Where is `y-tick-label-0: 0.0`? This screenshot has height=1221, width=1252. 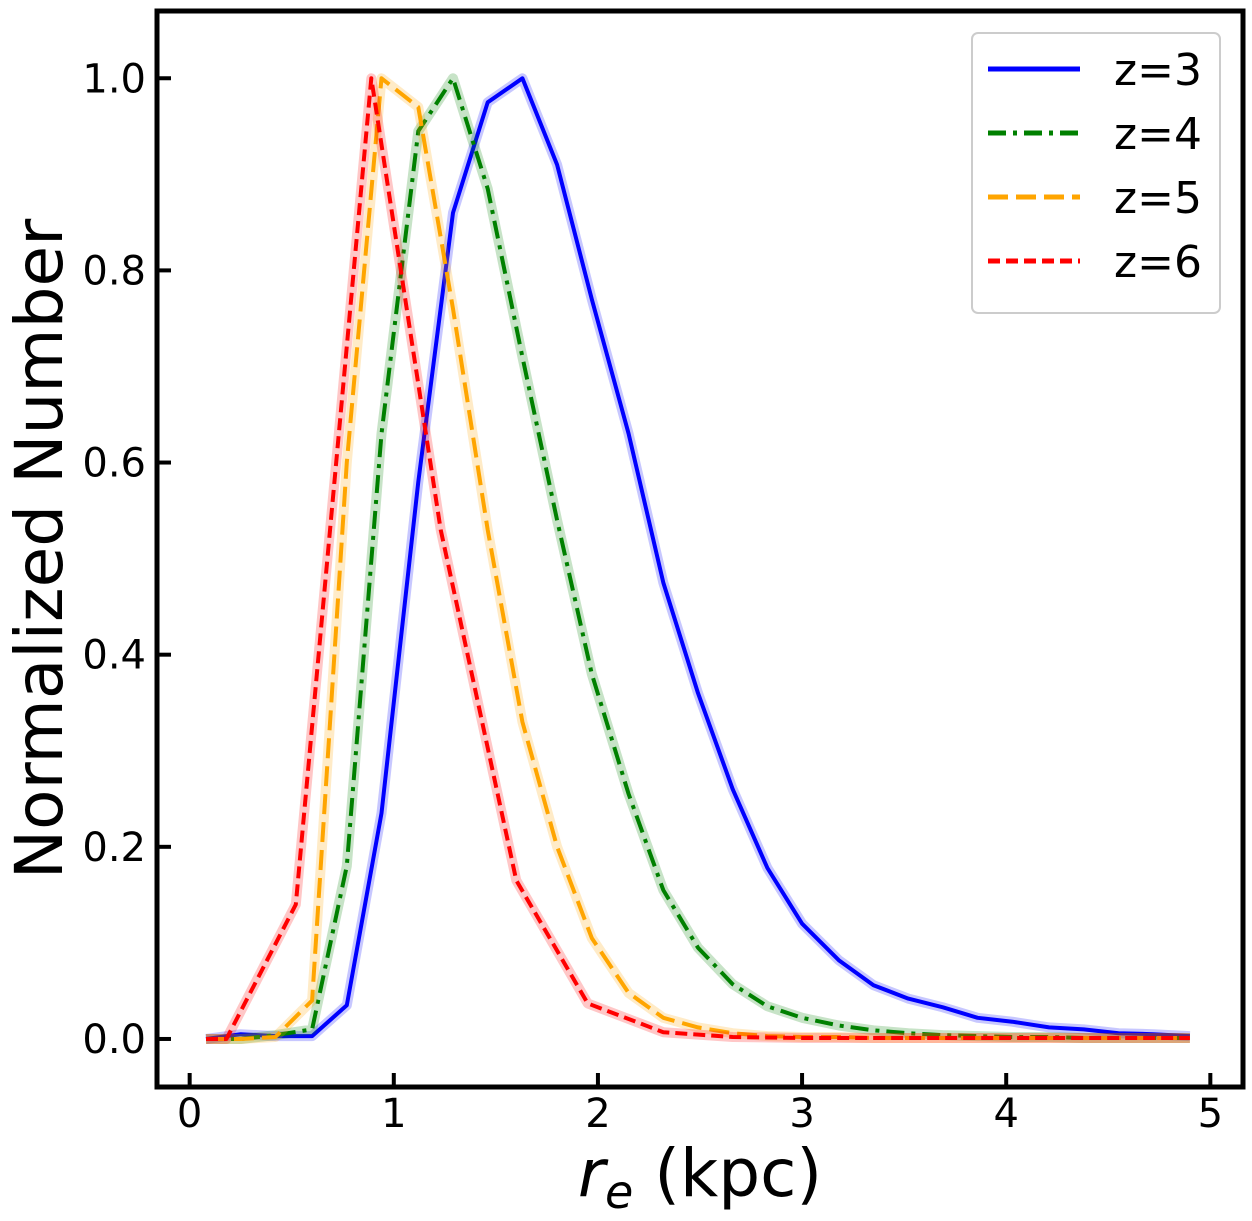
y-tick-label-0: 0.0 is located at coordinates (114, 1040).